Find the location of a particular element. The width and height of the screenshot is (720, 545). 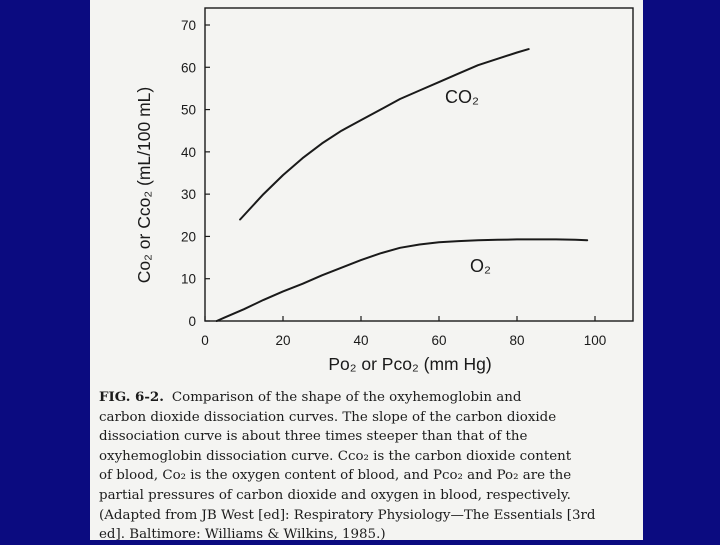

co2-curve is located at coordinates (384, 134).